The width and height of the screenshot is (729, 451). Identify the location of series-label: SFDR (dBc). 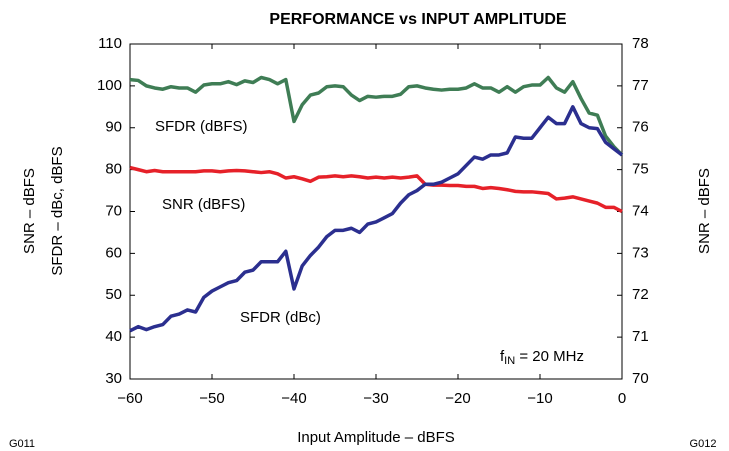
(280, 317).